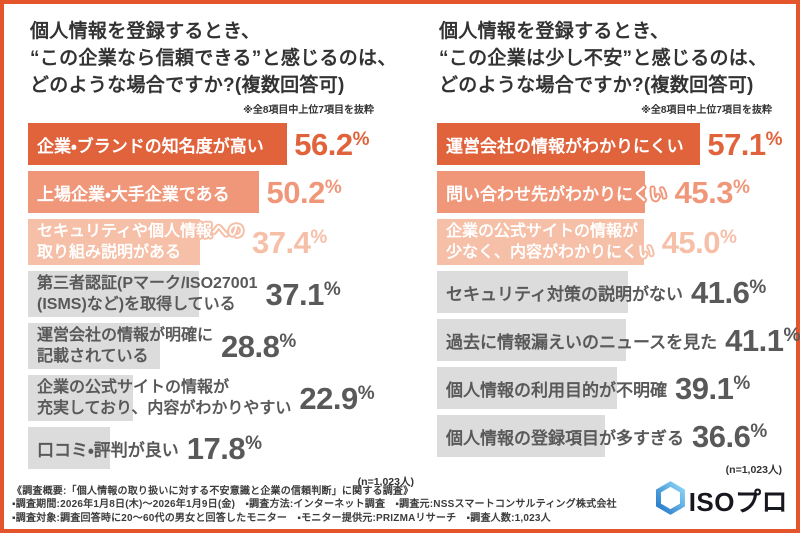 The width and height of the screenshot is (800, 533). Describe the element at coordinates (565, 438) in the screenshot. I see `bar-label: 個人情報の登録項目が多すぎる` at that location.